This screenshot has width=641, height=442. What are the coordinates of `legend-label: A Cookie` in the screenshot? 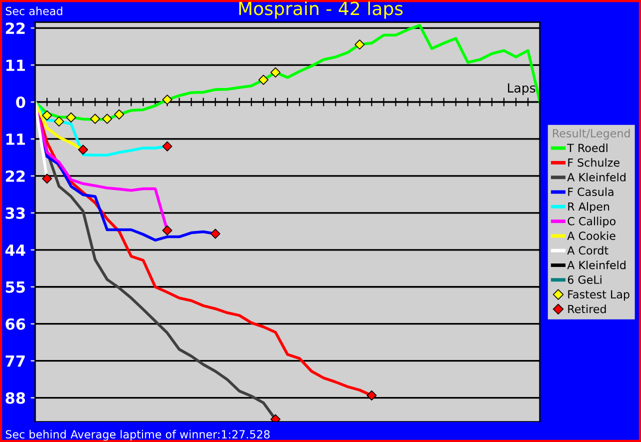 It's located at (591, 235).